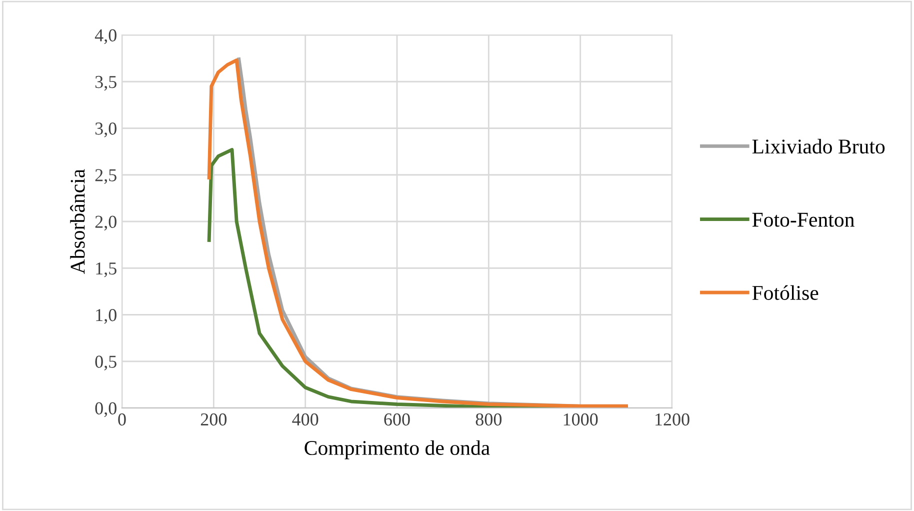 Image resolution: width=914 pixels, height=511 pixels. I want to click on x-tick-label: 600, so click(397, 419).